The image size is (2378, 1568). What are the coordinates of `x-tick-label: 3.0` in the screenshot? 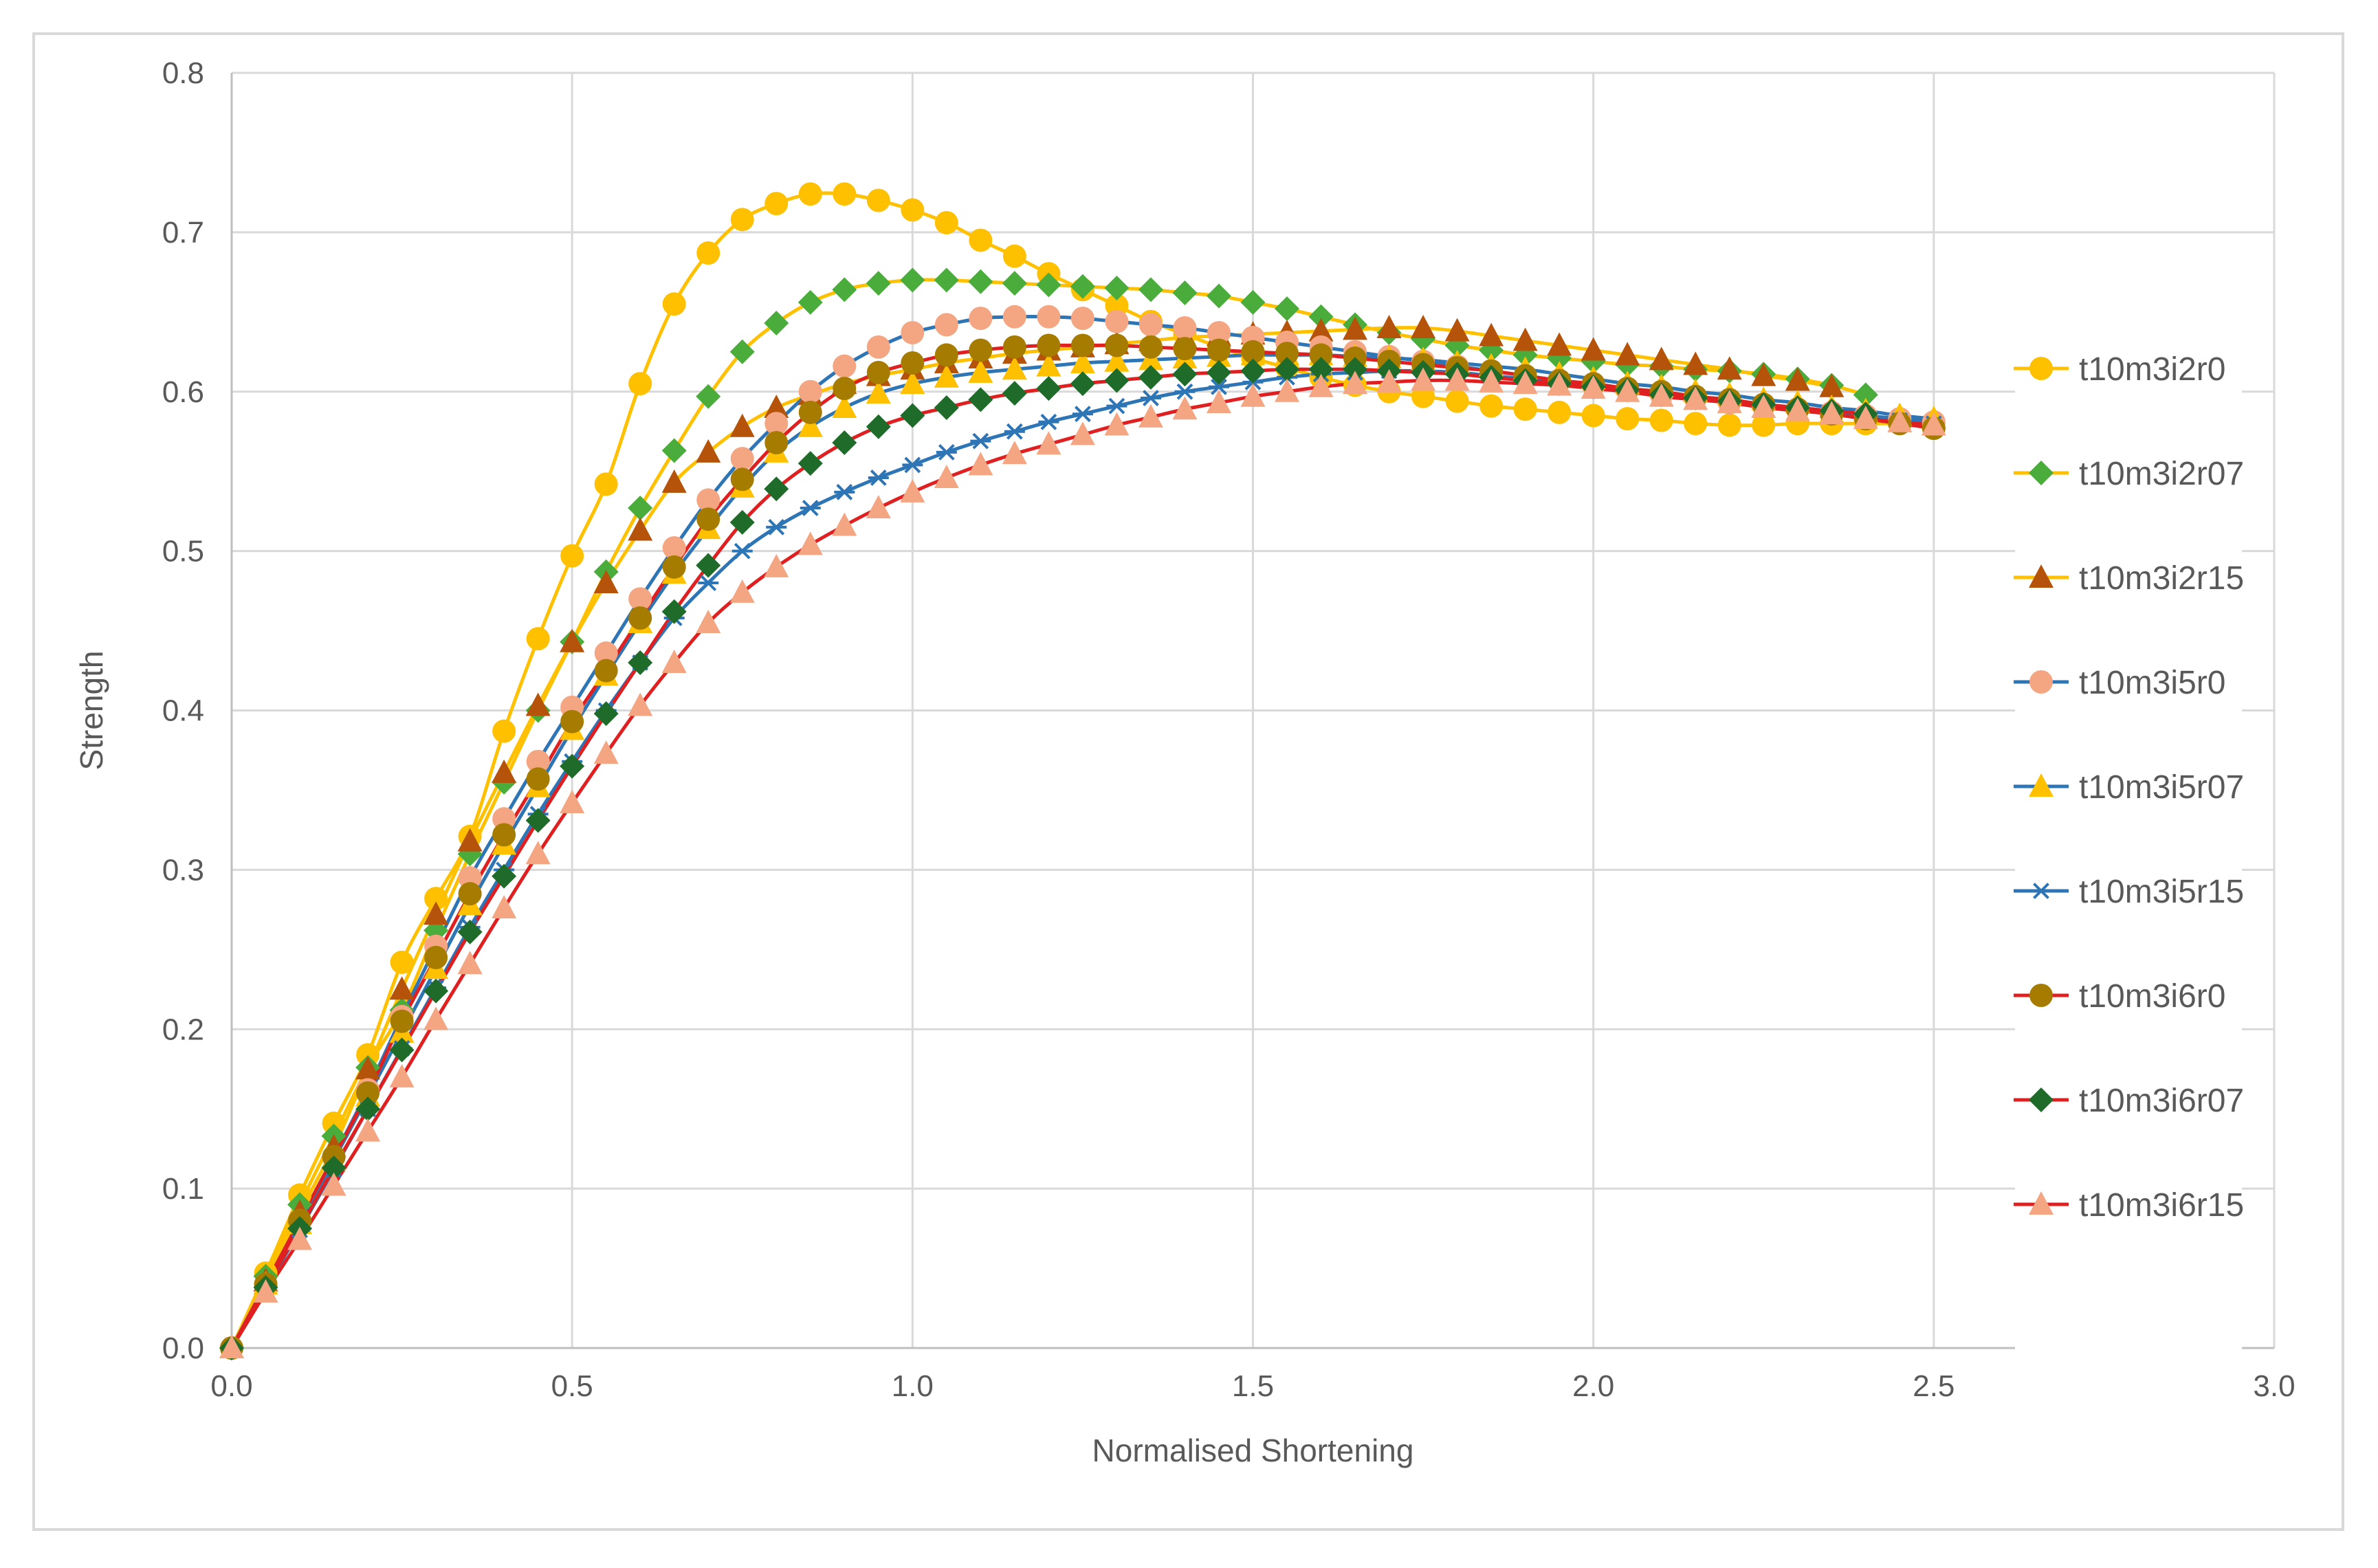 It's located at (2274, 1386).